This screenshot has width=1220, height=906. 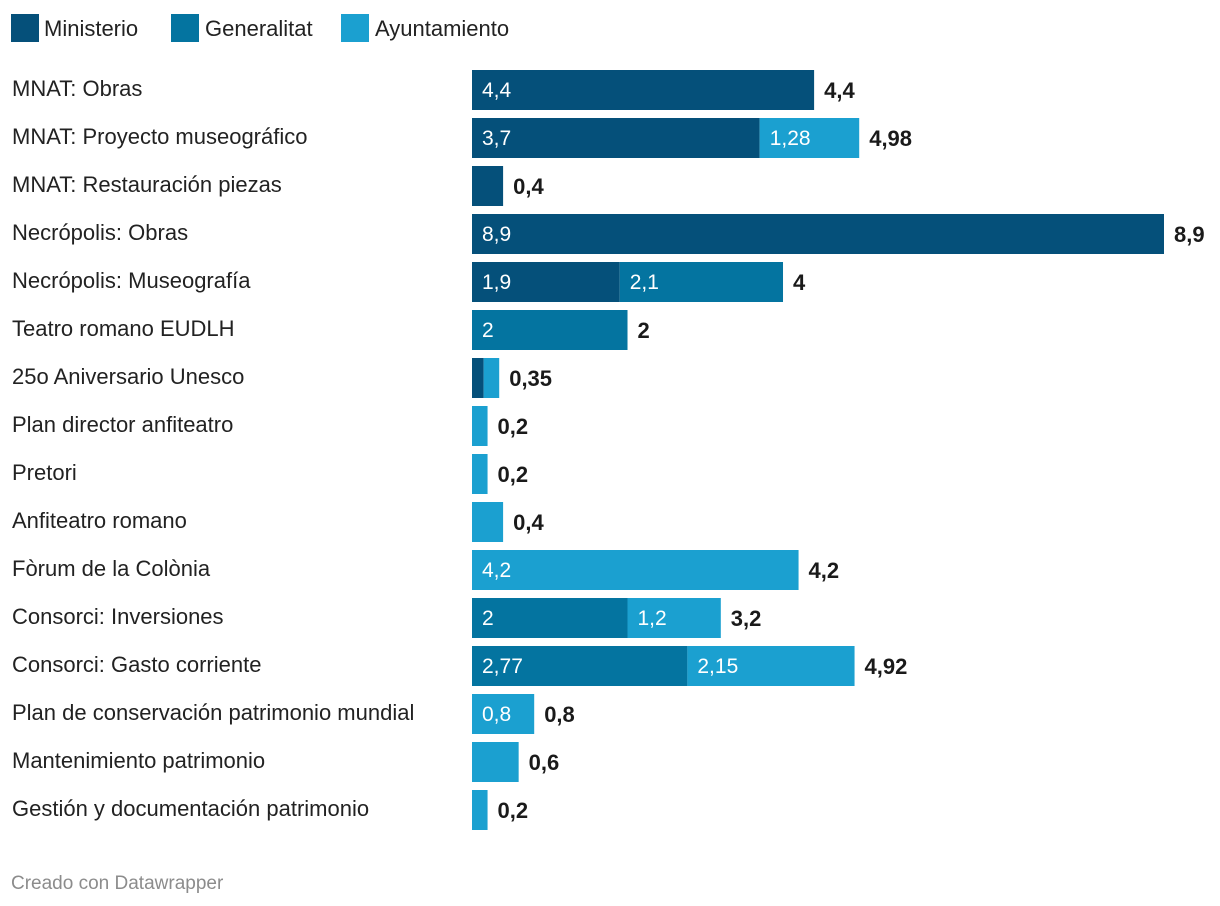 What do you see at coordinates (890, 138) in the screenshot?
I see `row-total-label: 4,98` at bounding box center [890, 138].